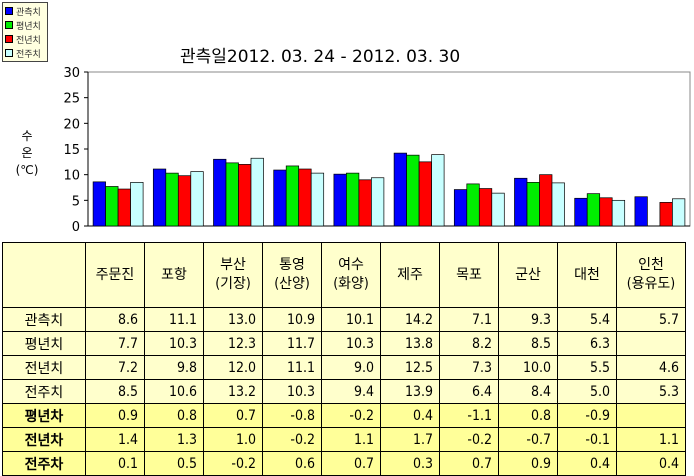 The image size is (694, 476). Describe the element at coordinates (410, 343) in the screenshot. I see `table-cell: 13.8` at that location.